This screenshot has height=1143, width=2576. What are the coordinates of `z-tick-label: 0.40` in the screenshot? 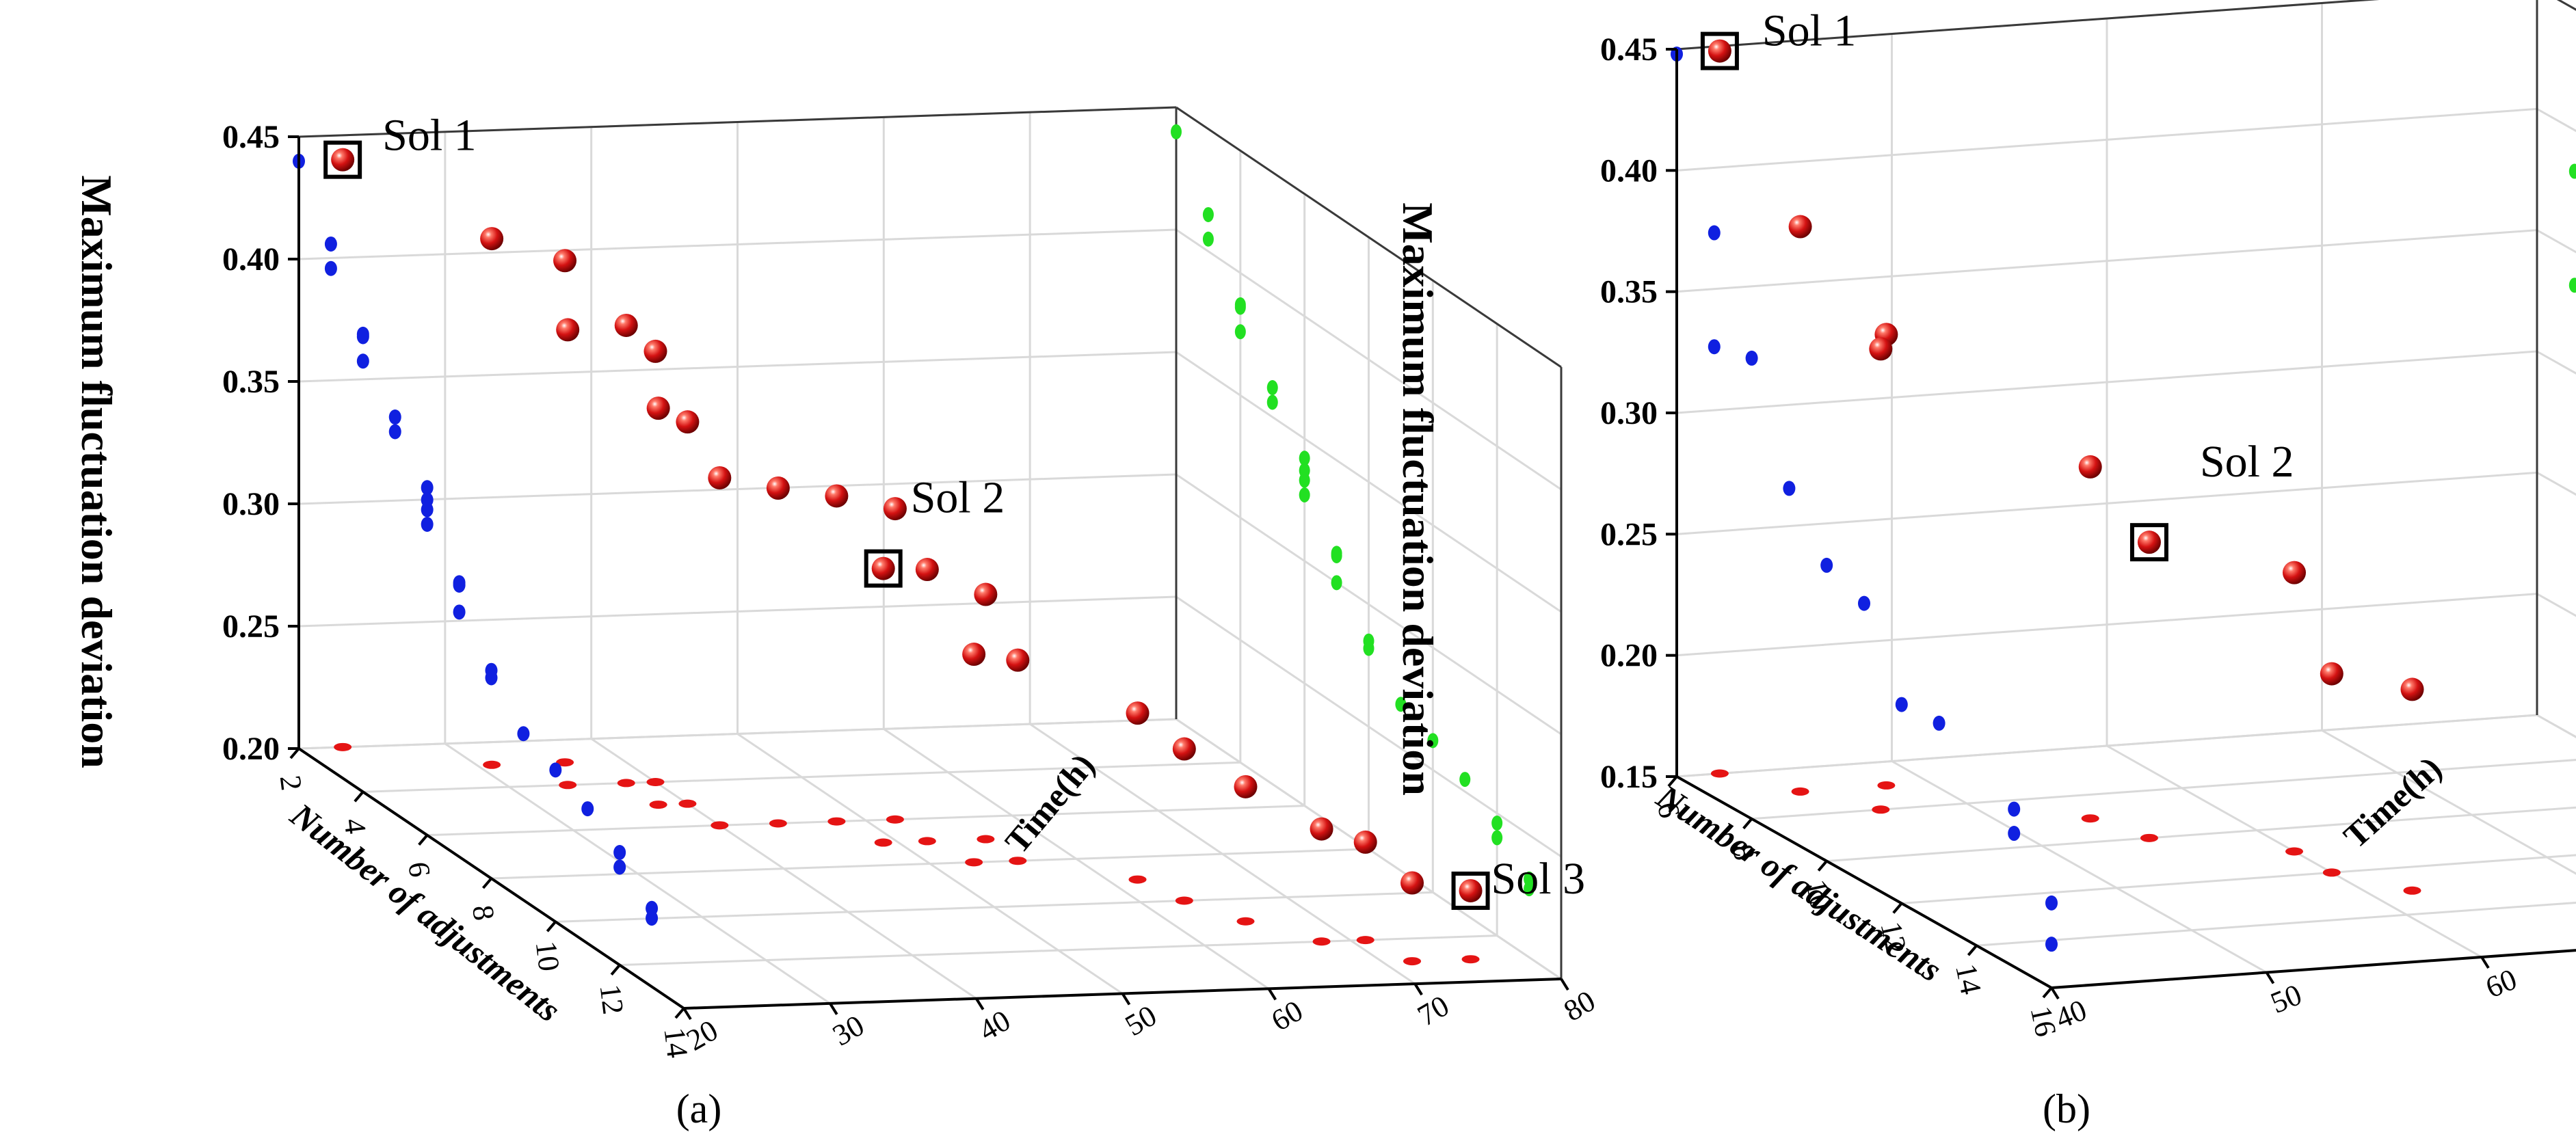 It's located at (251, 259).